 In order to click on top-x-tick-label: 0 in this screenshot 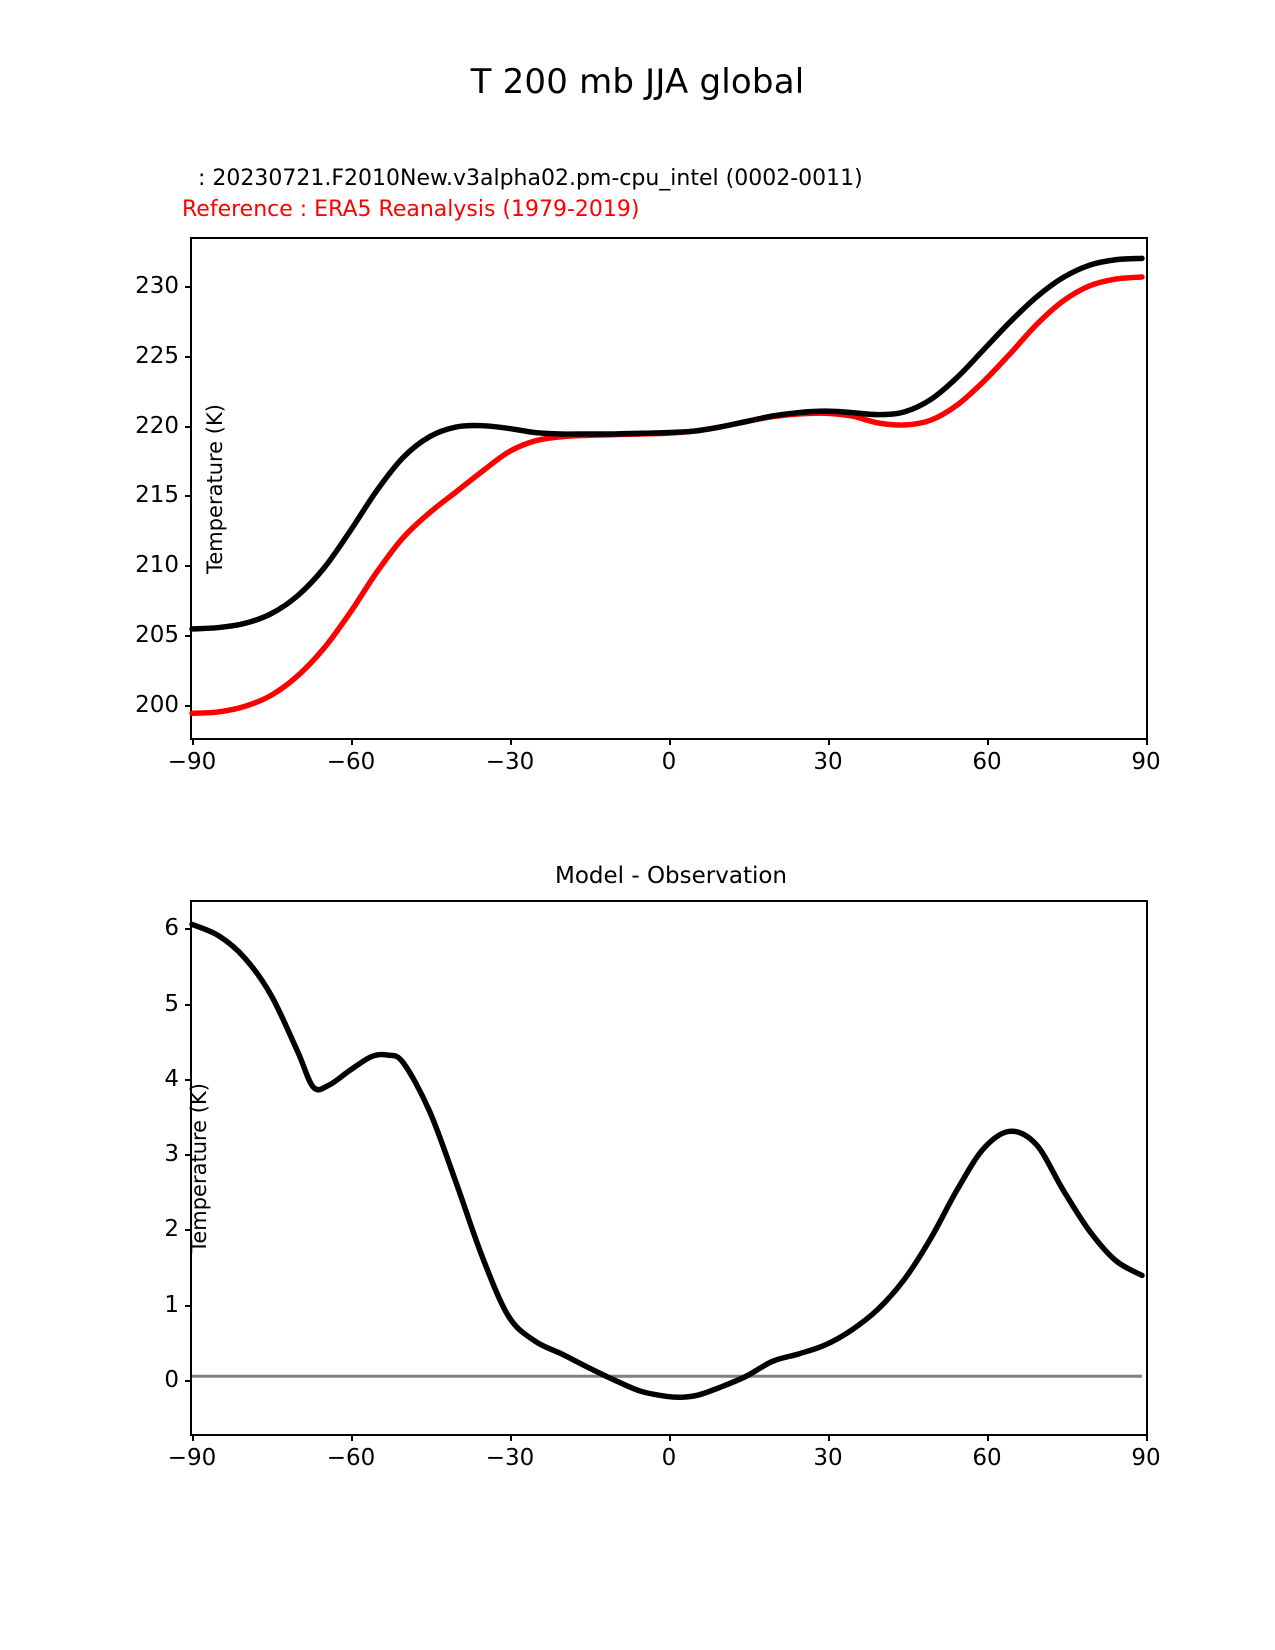, I will do `click(669, 762)`.